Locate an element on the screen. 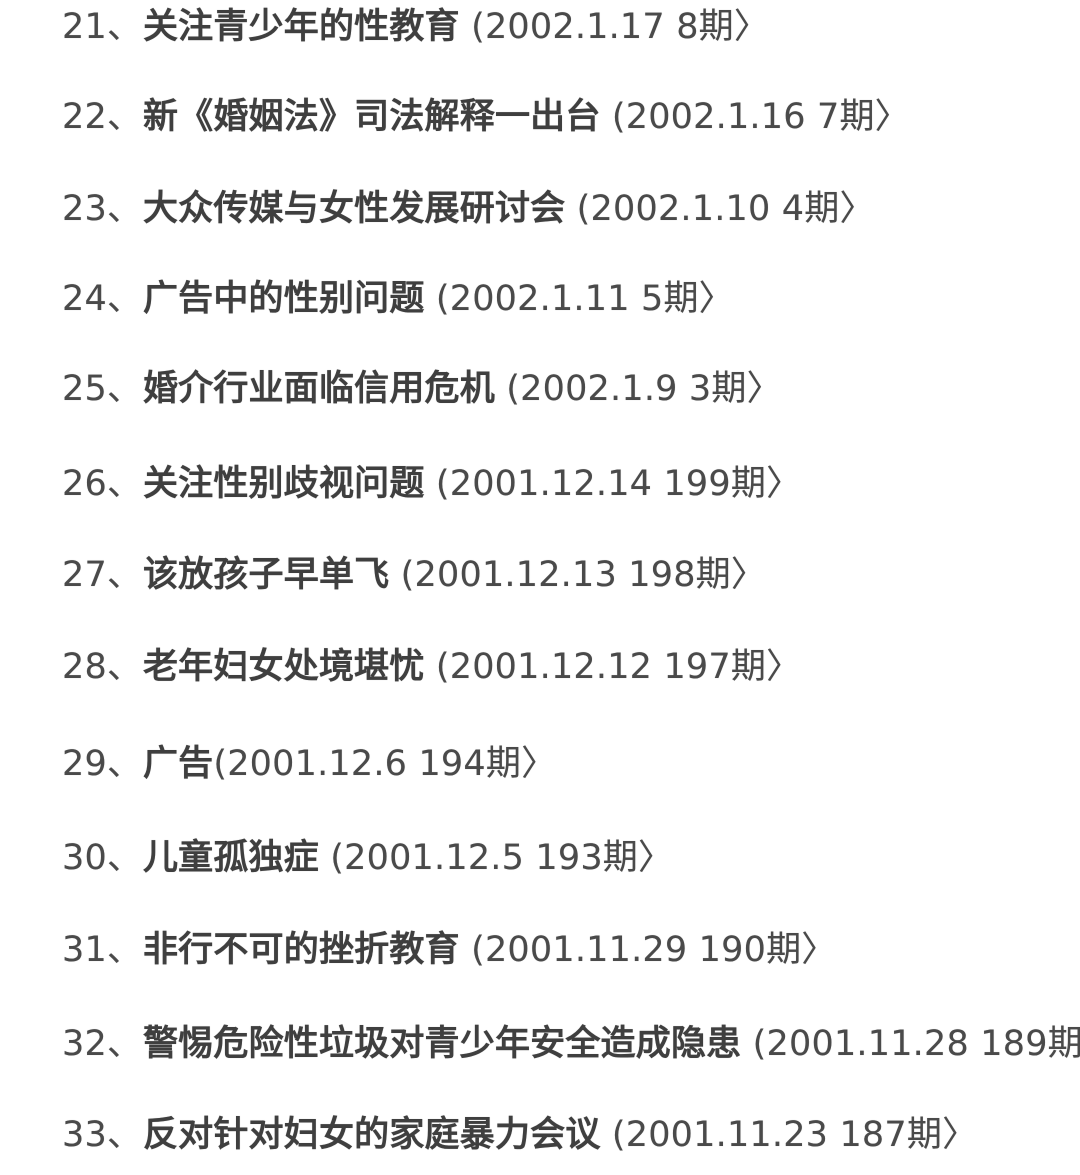 The width and height of the screenshot is (1080, 1175). entry-index: 30 is located at coordinates (84, 858).